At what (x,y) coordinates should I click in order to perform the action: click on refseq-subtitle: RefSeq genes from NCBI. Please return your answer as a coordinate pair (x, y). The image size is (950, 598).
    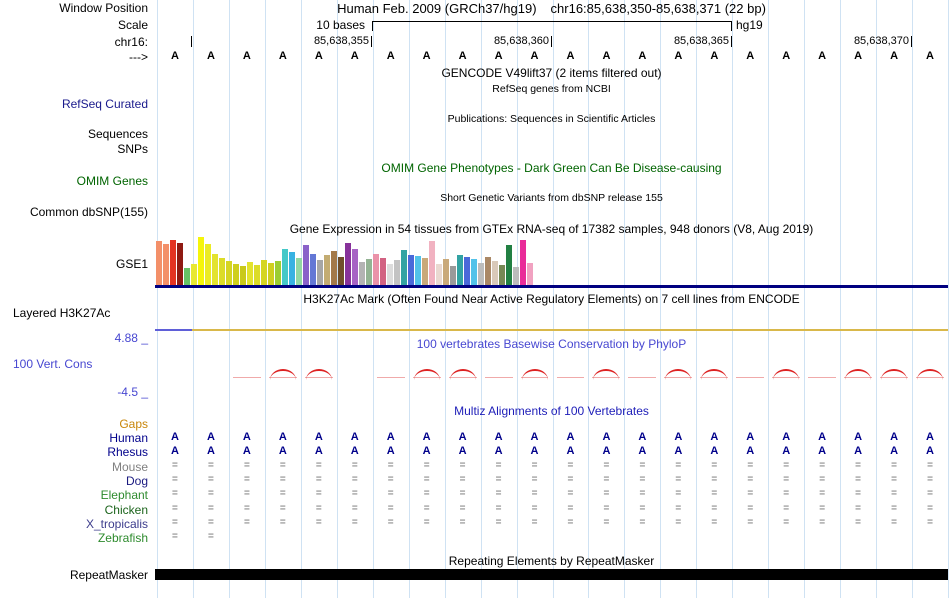
    Looking at the image, I should click on (551, 89).